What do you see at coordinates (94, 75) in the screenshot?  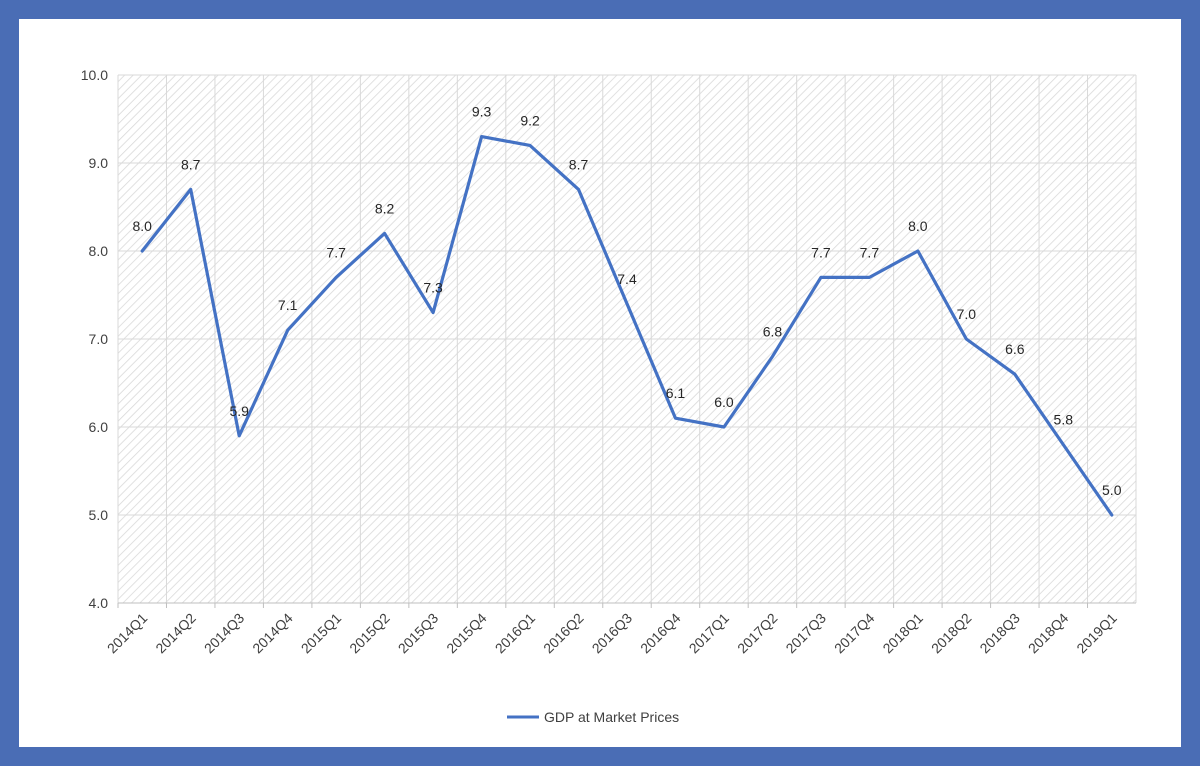 I see `y-tick-label: 10.0` at bounding box center [94, 75].